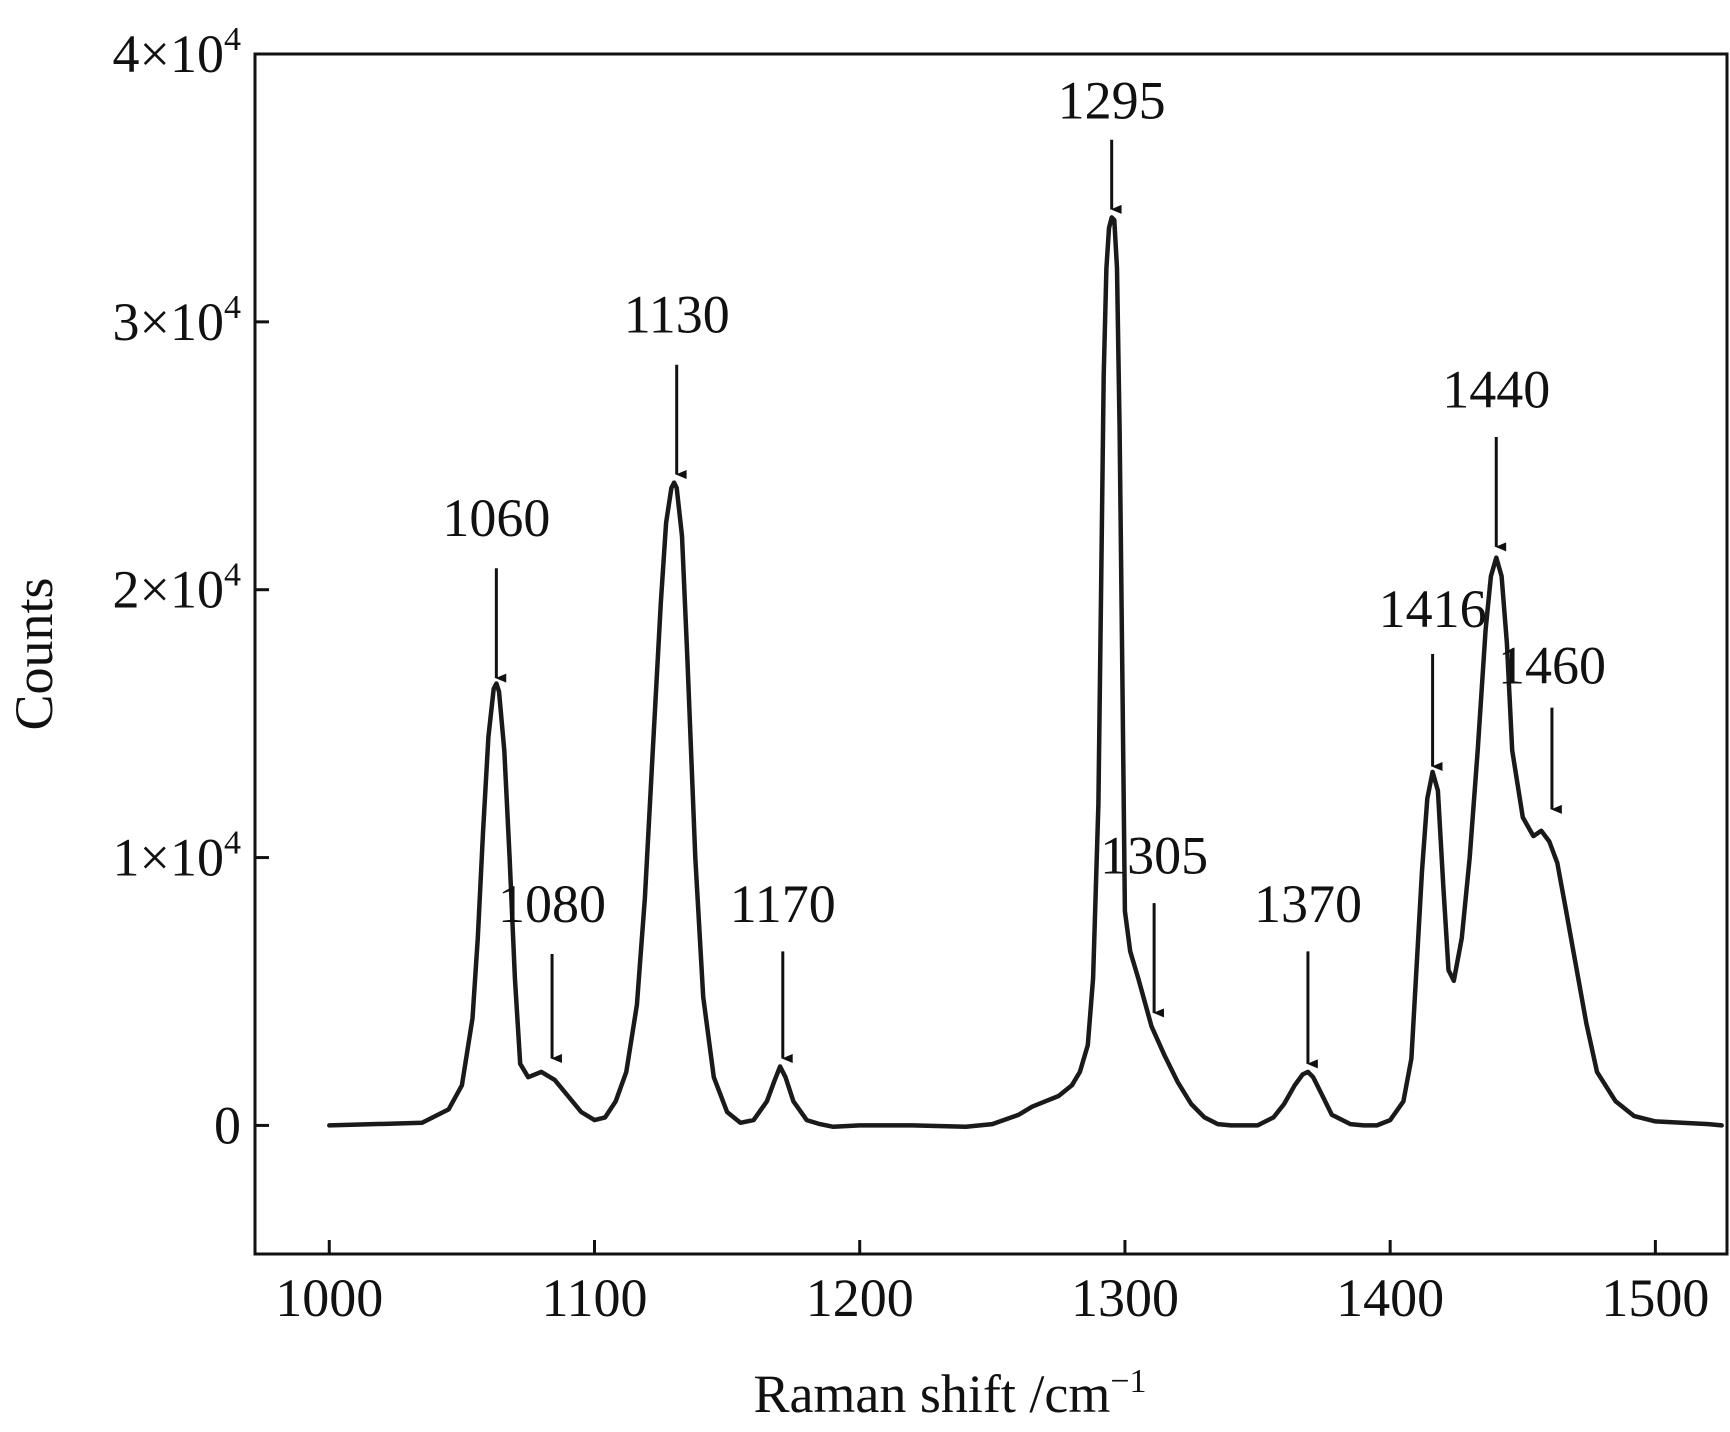  What do you see at coordinates (860, 1298) in the screenshot?
I see `x-tick-label: 1200` at bounding box center [860, 1298].